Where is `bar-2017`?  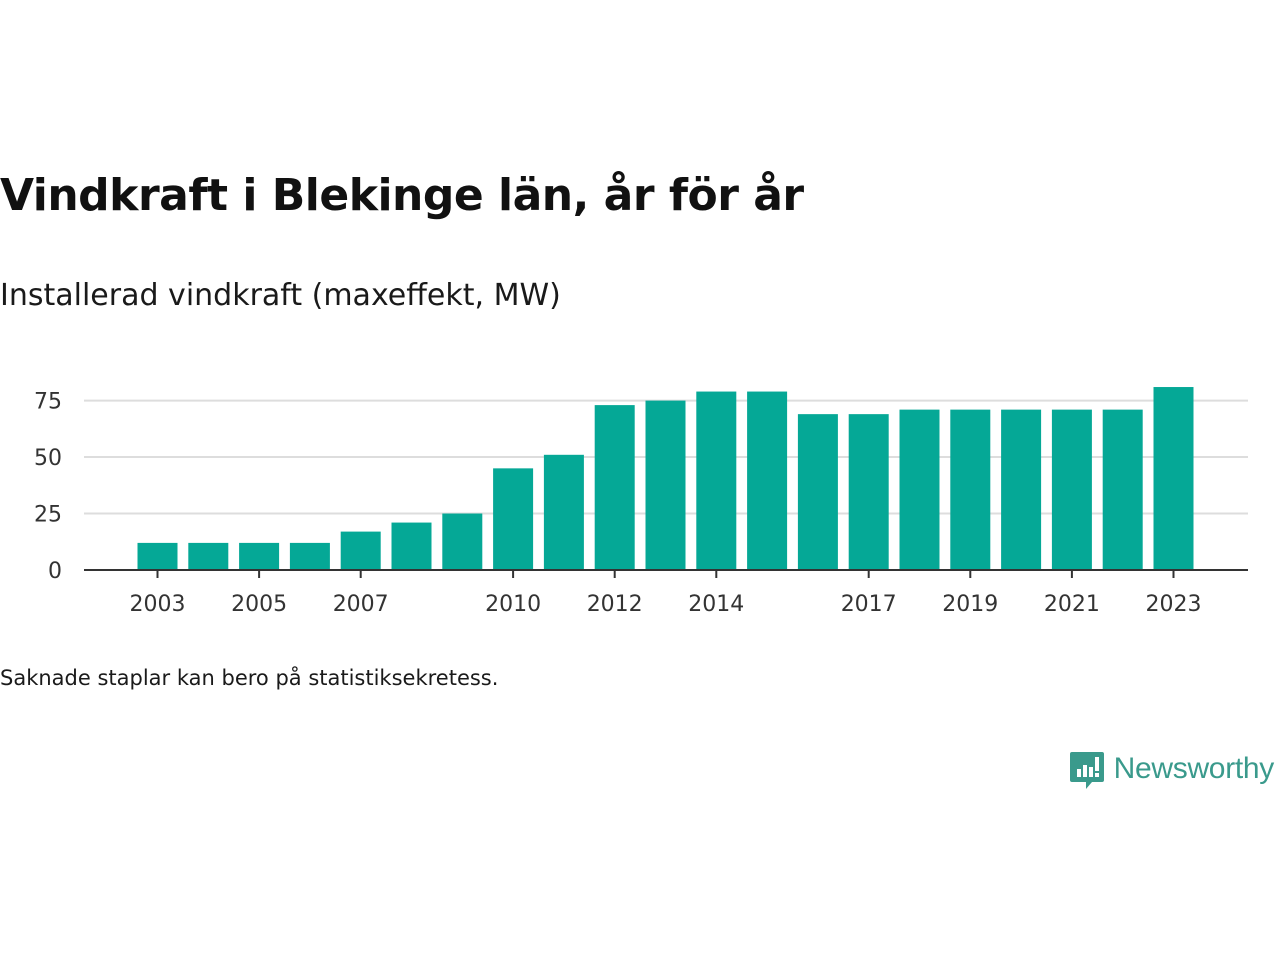 bar-2017 is located at coordinates (868, 492).